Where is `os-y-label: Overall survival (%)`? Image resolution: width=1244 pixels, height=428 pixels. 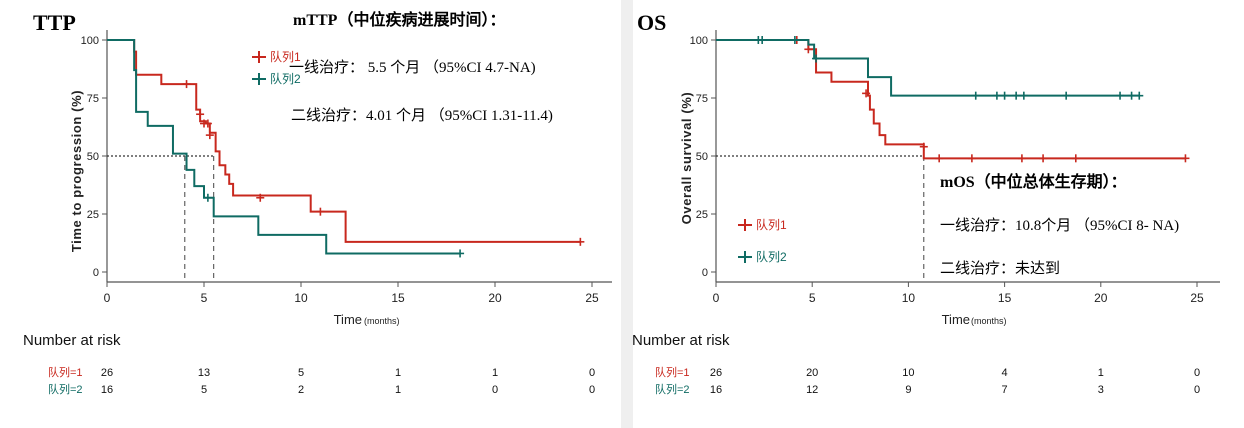
os-y-label: Overall survival (%) is located at coordinates (686, 158).